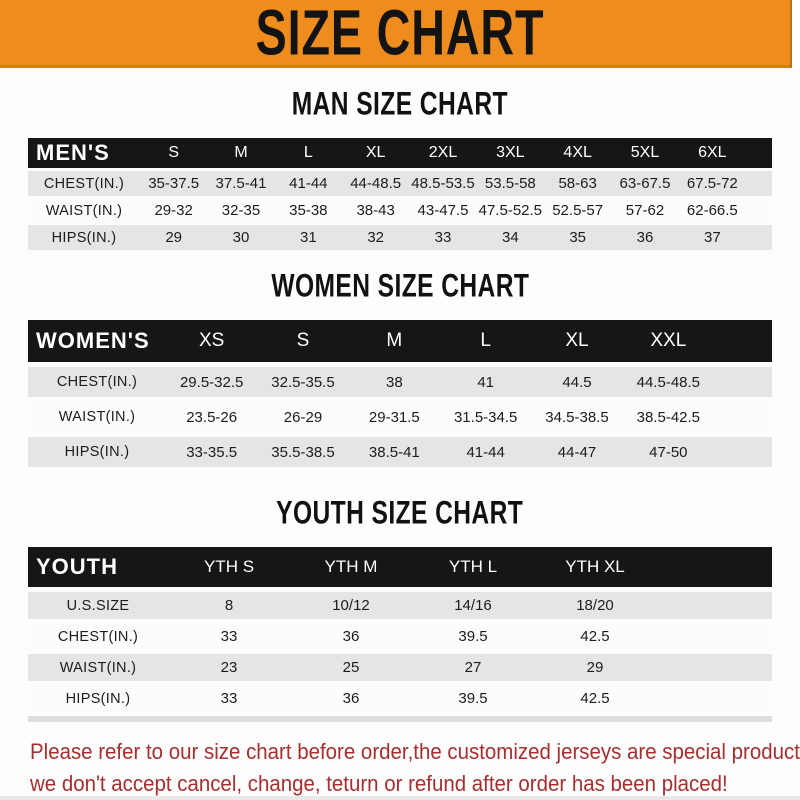  What do you see at coordinates (394, 417) in the screenshot?
I see `women-value-cell: 29-31.5` at bounding box center [394, 417].